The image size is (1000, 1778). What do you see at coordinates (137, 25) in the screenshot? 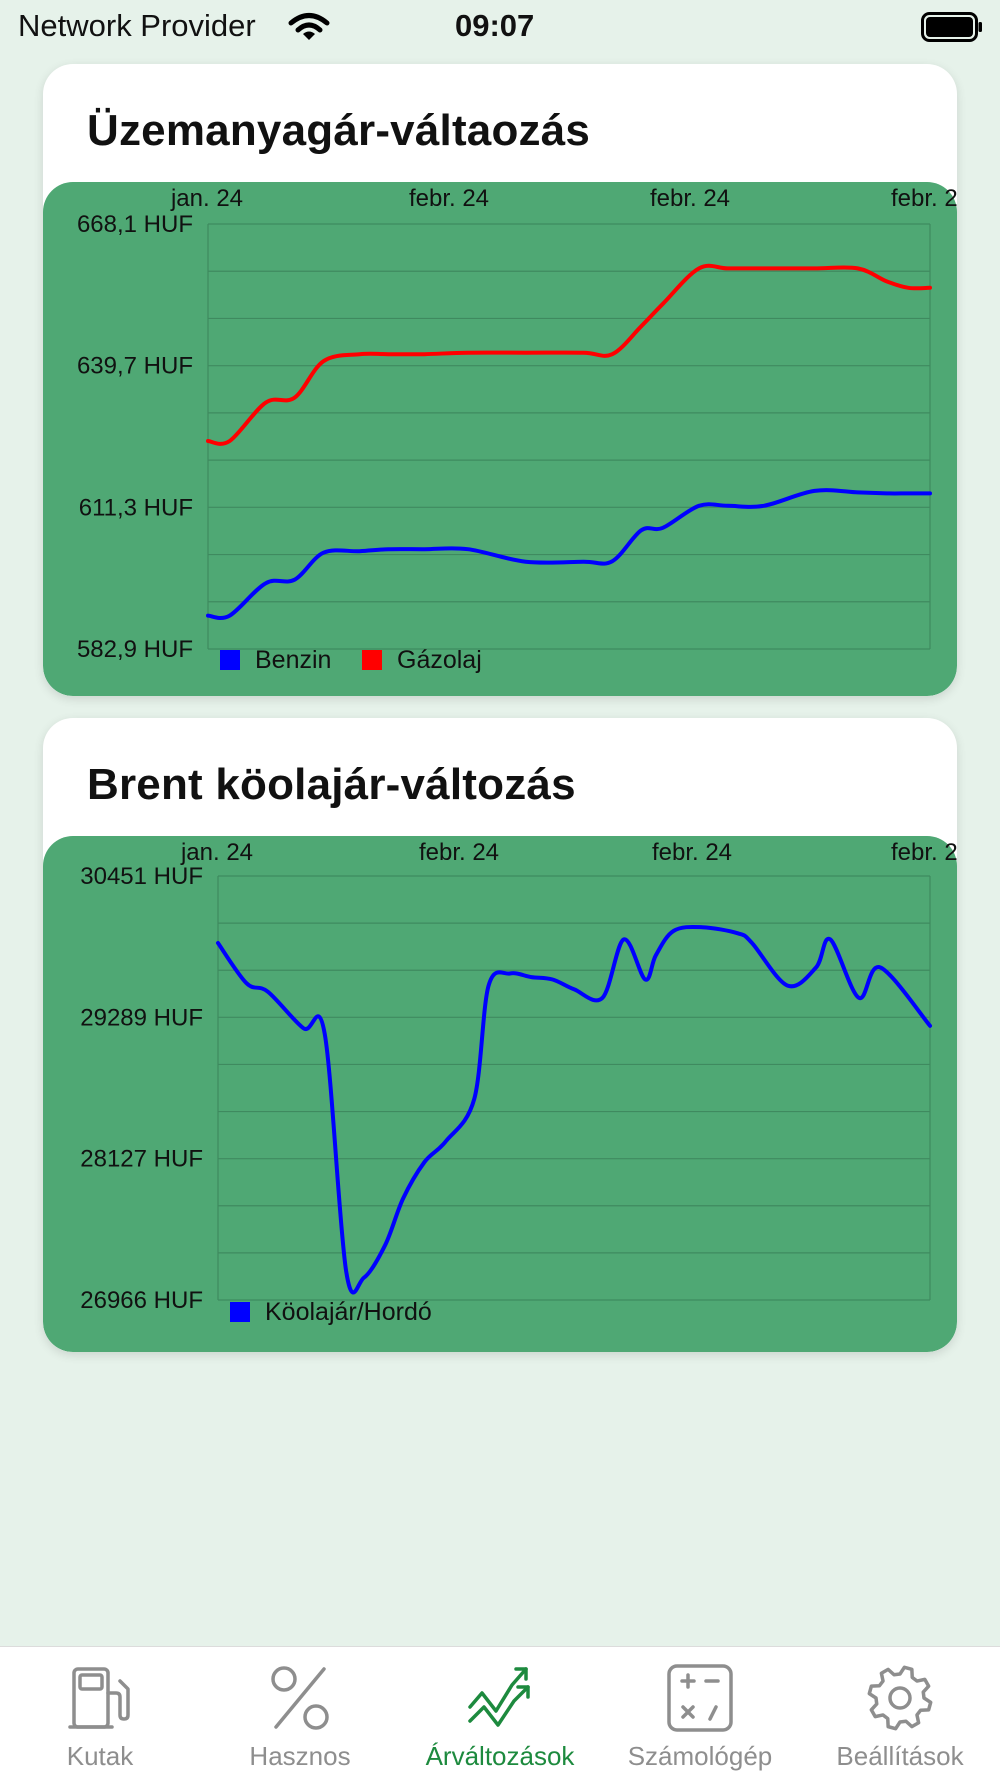
I see `network-provider-label: Network Provider` at bounding box center [137, 25].